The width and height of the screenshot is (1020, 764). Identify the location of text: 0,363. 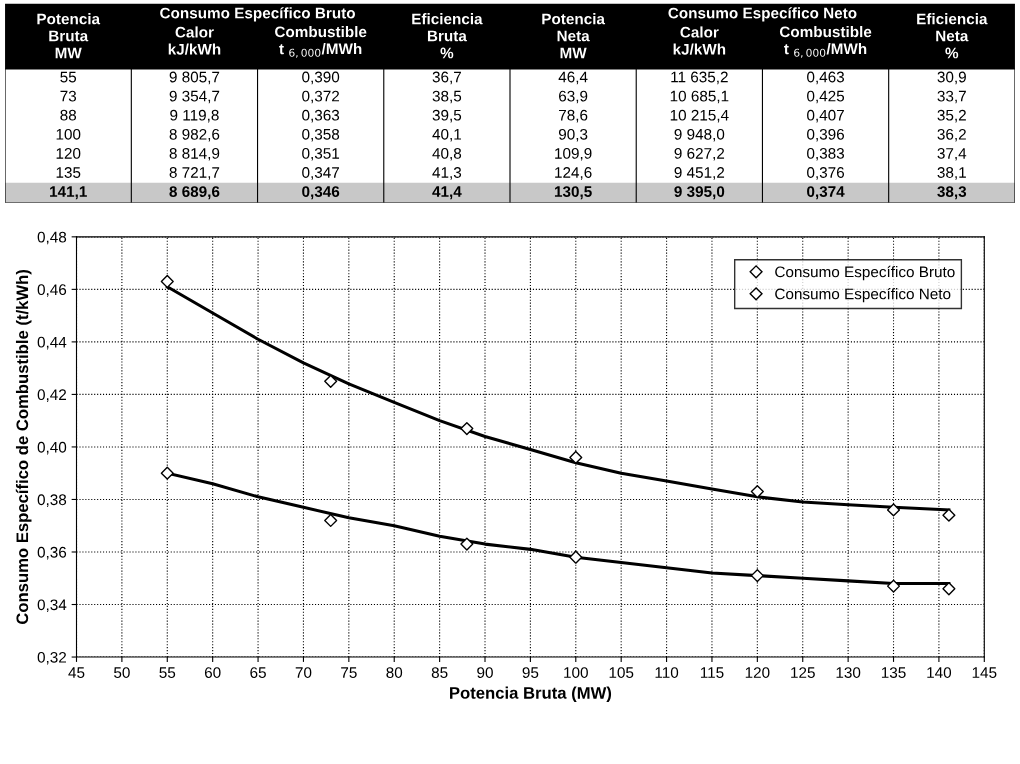
(321, 116).